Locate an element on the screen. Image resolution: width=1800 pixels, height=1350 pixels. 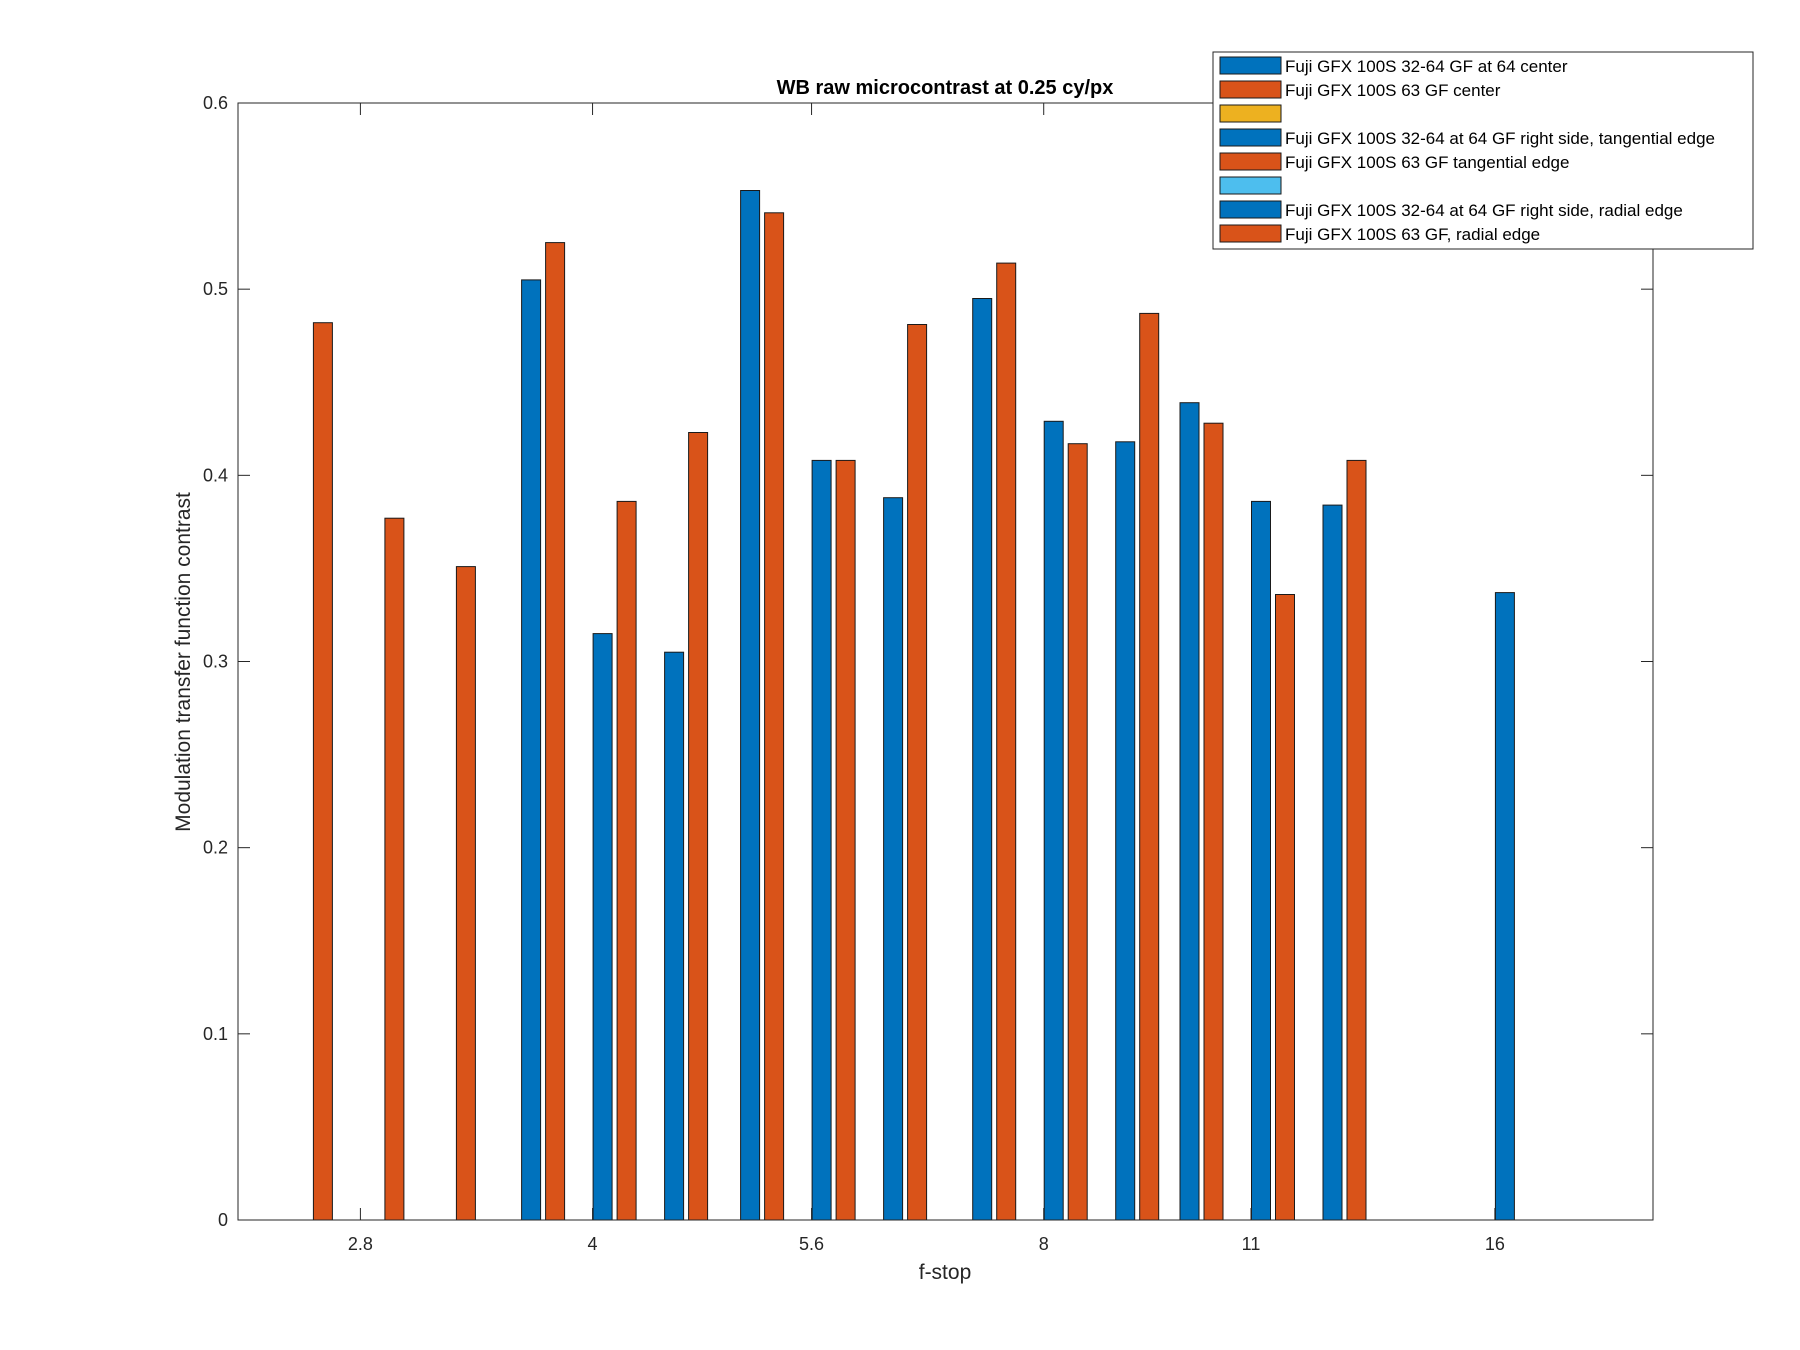
x-tick-label: 8 is located at coordinates (1044, 1244).